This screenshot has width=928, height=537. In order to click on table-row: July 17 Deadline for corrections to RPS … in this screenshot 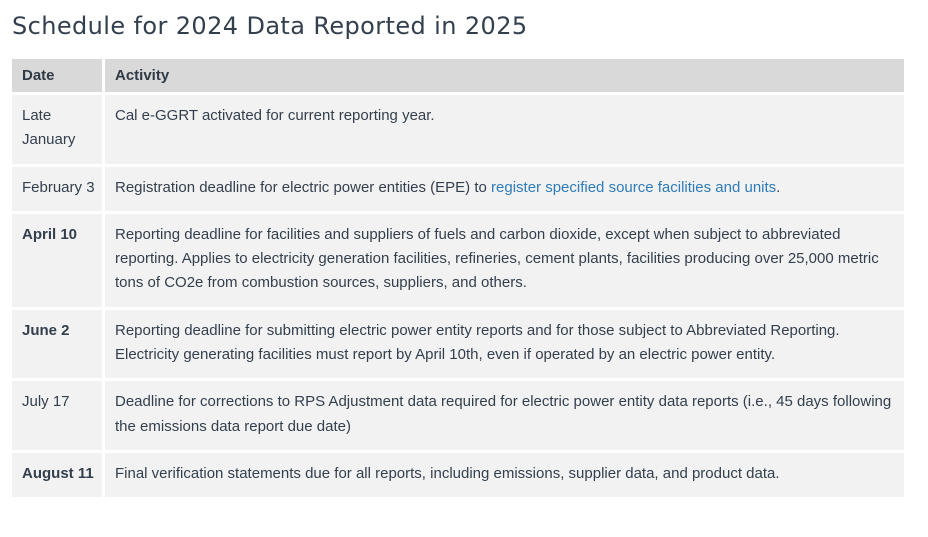, I will do `click(458, 415)`.